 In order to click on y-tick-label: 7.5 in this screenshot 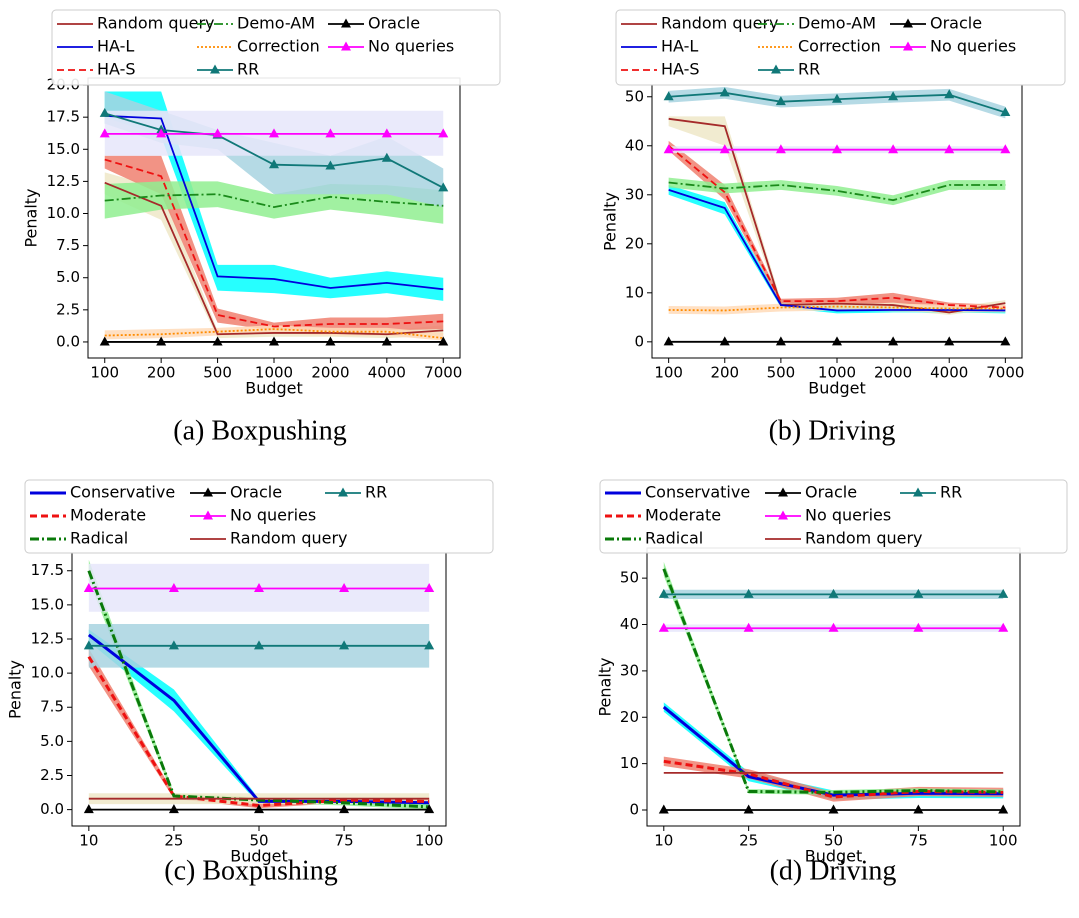, I will do `click(52, 707)`.